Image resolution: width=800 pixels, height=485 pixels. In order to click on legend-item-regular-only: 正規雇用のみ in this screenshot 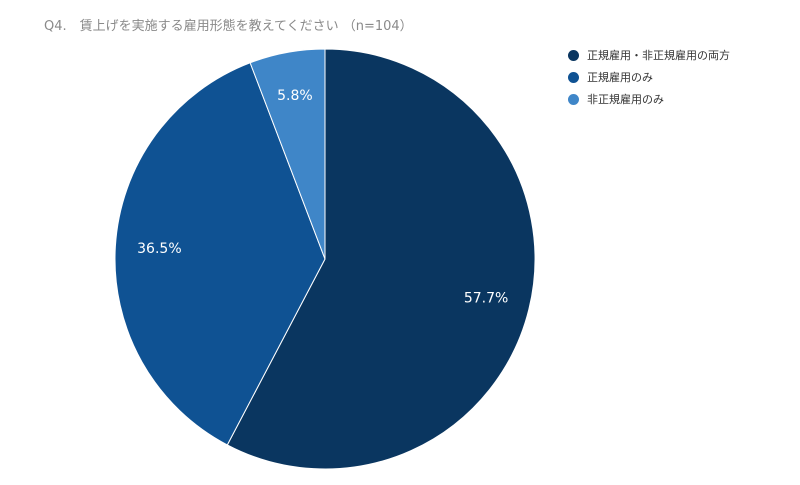, I will do `click(649, 77)`.